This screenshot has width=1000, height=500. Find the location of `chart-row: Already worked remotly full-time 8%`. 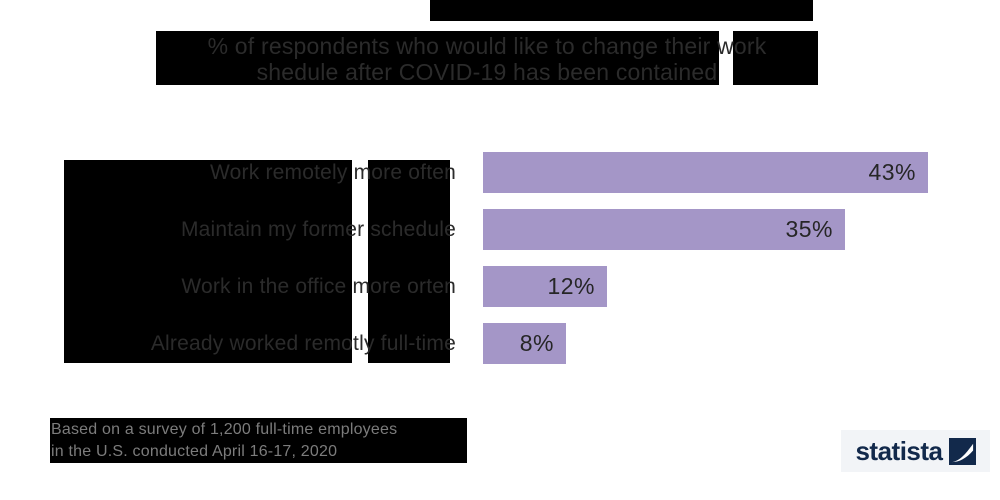

chart-row: Already worked remotly full-time 8% is located at coordinates (500, 343).